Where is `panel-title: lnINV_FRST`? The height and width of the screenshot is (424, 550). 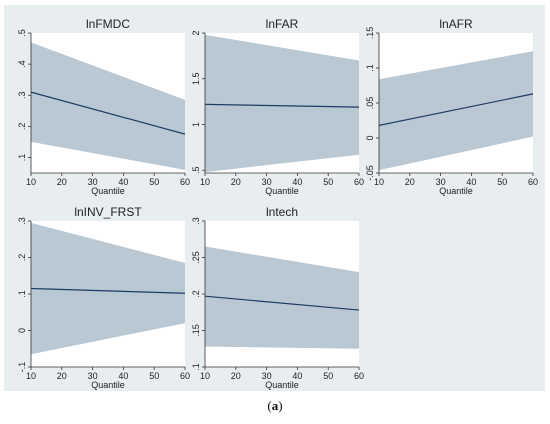
panel-title: lnINV_FRST is located at coordinates (108, 212).